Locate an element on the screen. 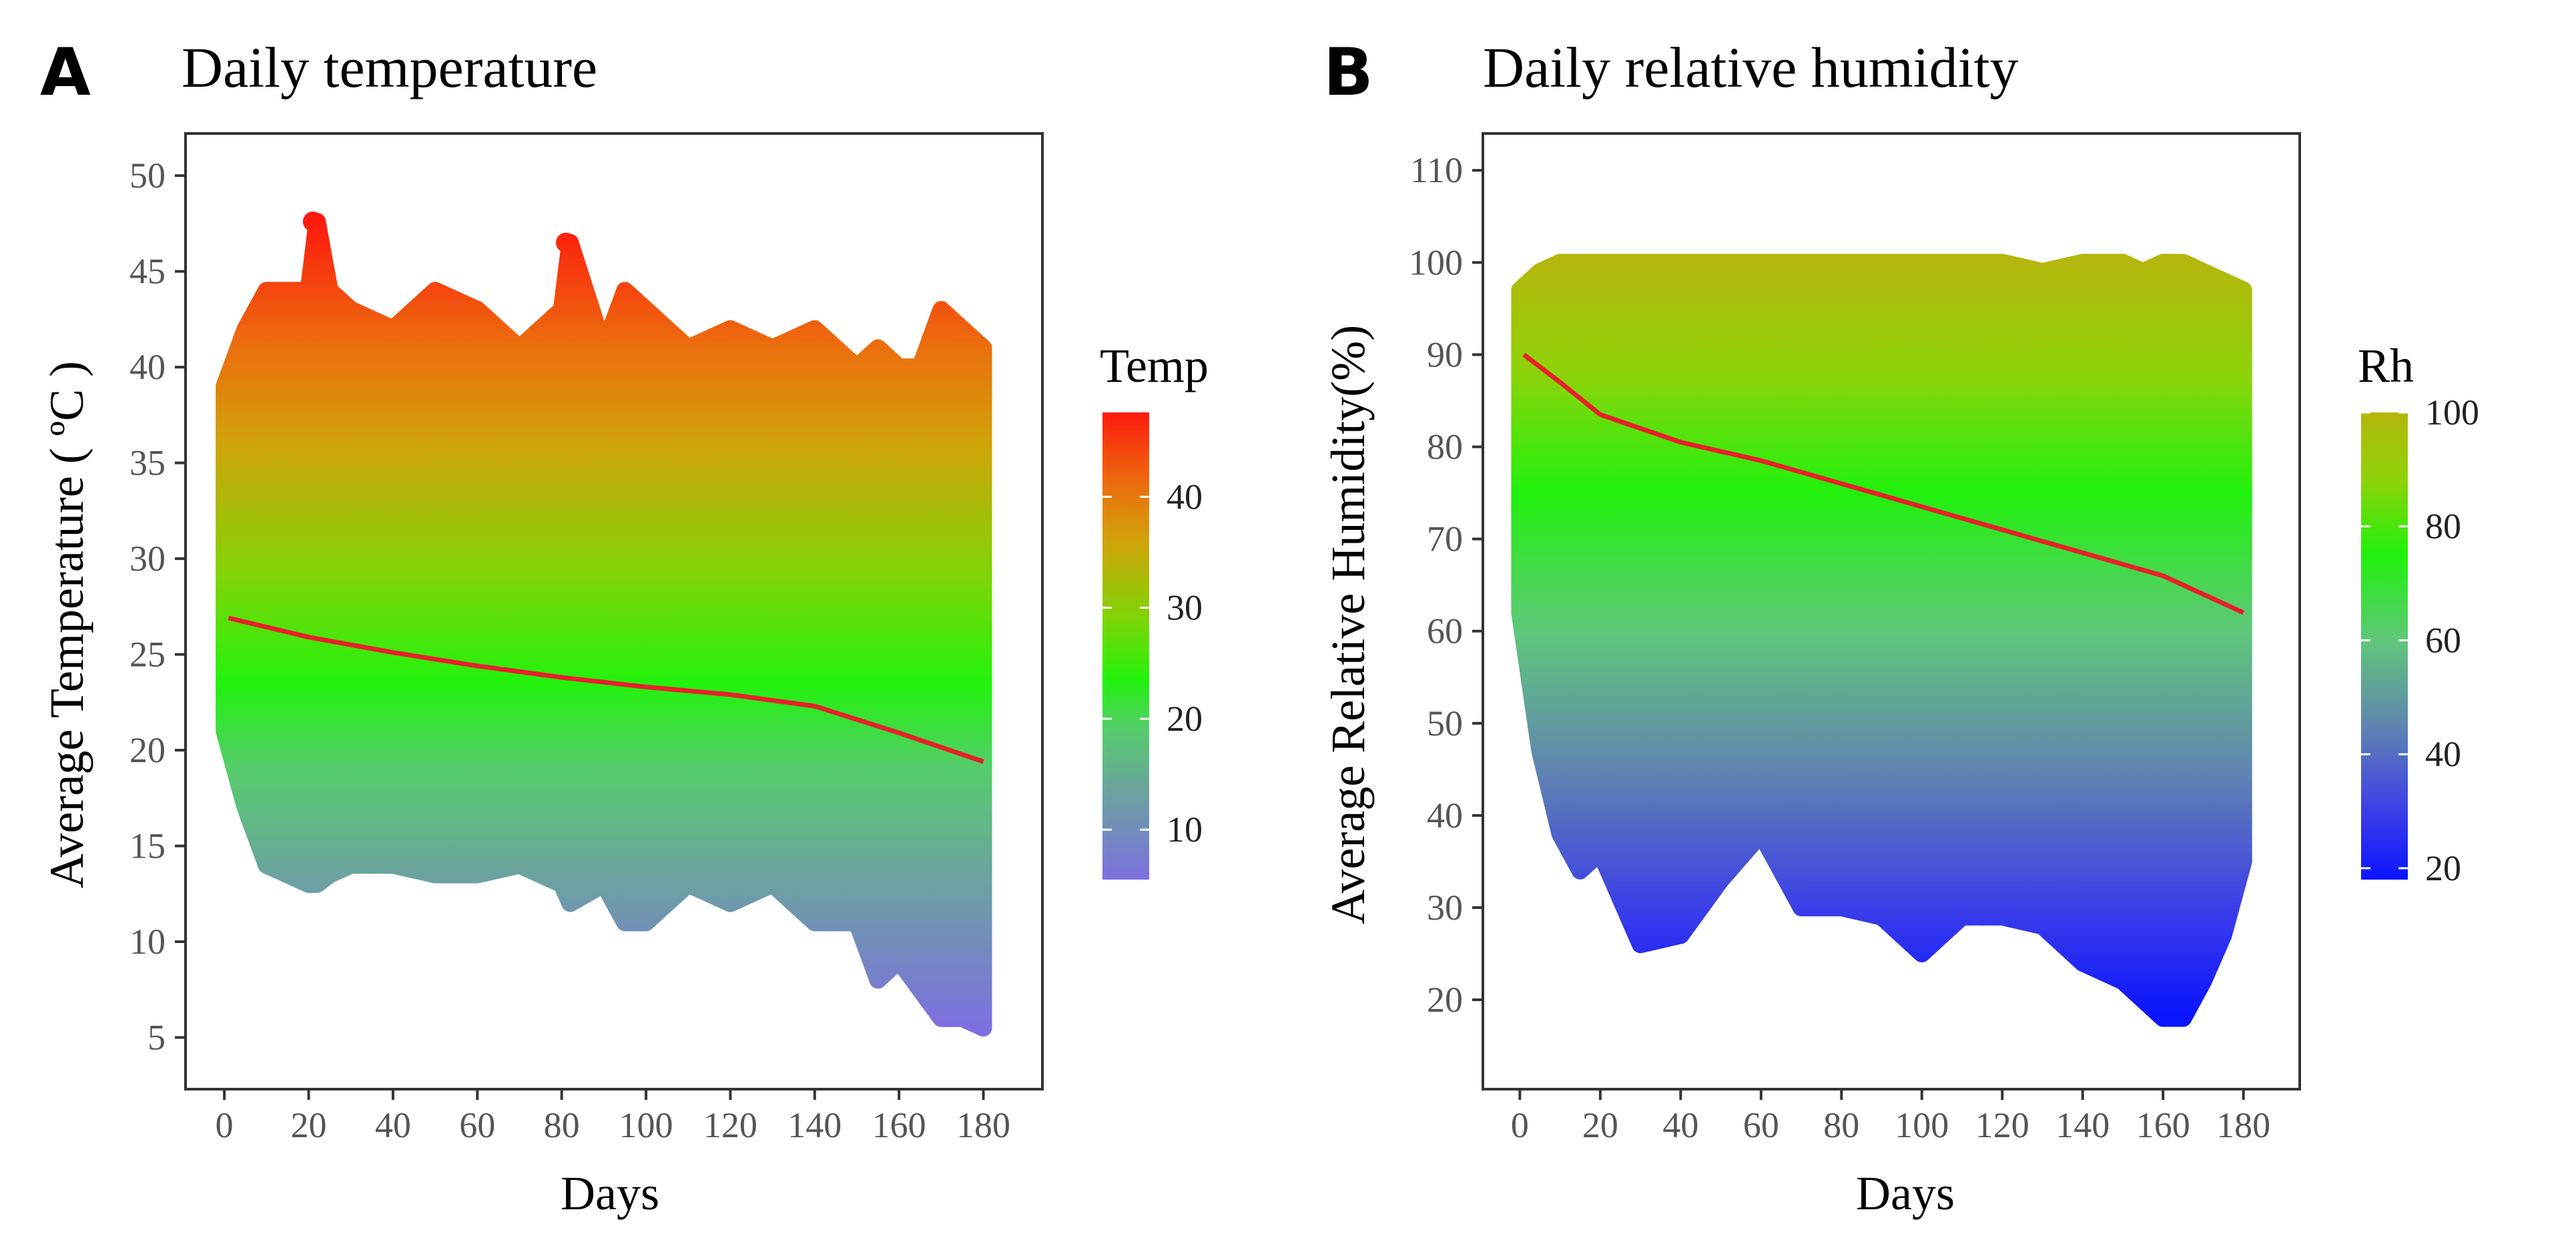 Image resolution: width=2576 pixels, height=1244 pixels. chart-title: Daily temperature is located at coordinates (389, 67).